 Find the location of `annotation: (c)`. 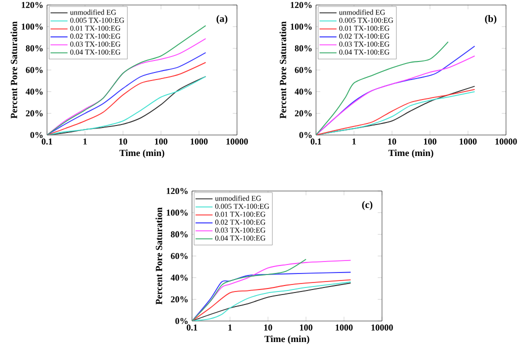

annotation: (c) is located at coordinates (367, 205).